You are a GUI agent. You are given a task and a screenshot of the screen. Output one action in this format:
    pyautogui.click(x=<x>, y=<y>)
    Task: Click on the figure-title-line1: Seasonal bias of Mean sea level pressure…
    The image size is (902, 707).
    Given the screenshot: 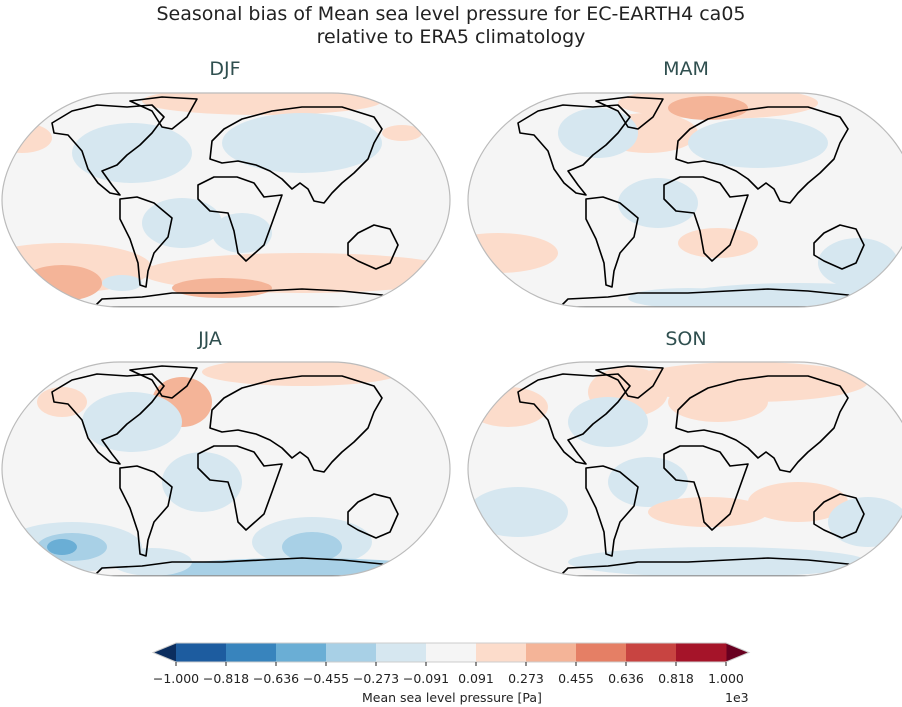 What is the action you would take?
    pyautogui.click(x=451, y=14)
    